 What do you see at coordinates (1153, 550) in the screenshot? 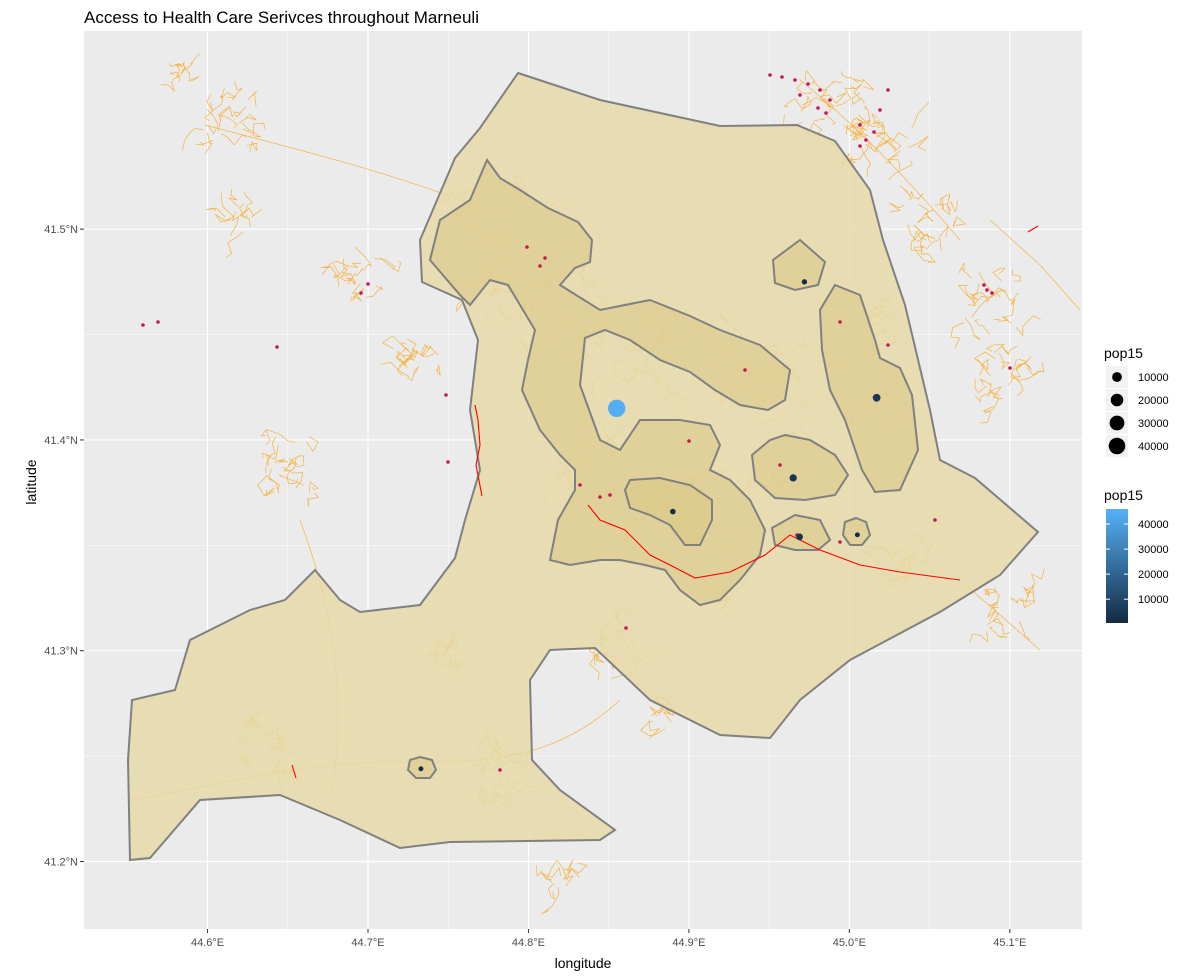
I see `colorbar-label: 30000` at bounding box center [1153, 550].